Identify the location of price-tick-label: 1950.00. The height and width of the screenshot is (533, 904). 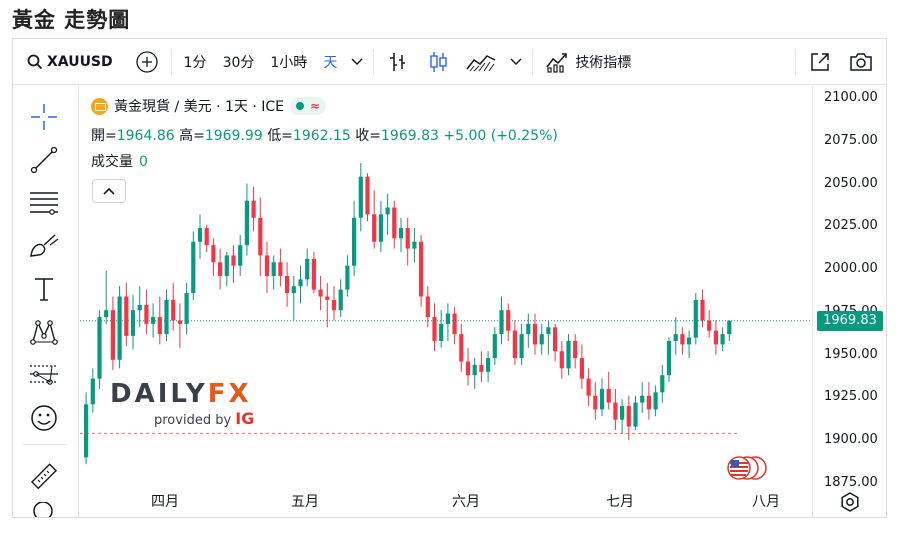
(851, 354).